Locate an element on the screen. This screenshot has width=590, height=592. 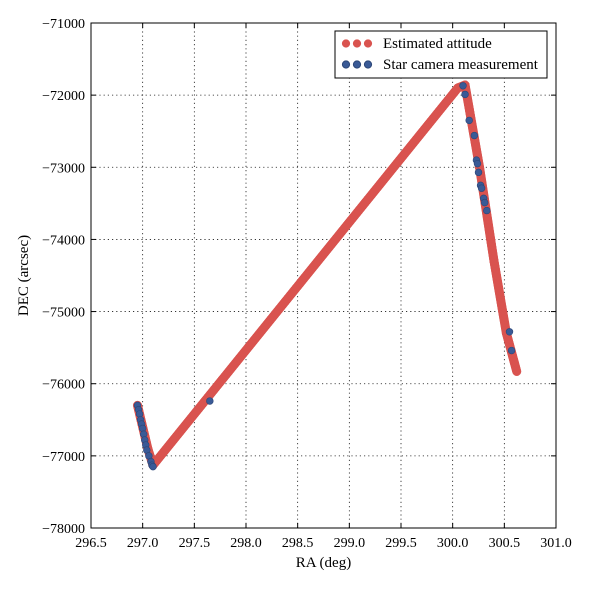
y-tick-label: −72000 is located at coordinates (63, 96).